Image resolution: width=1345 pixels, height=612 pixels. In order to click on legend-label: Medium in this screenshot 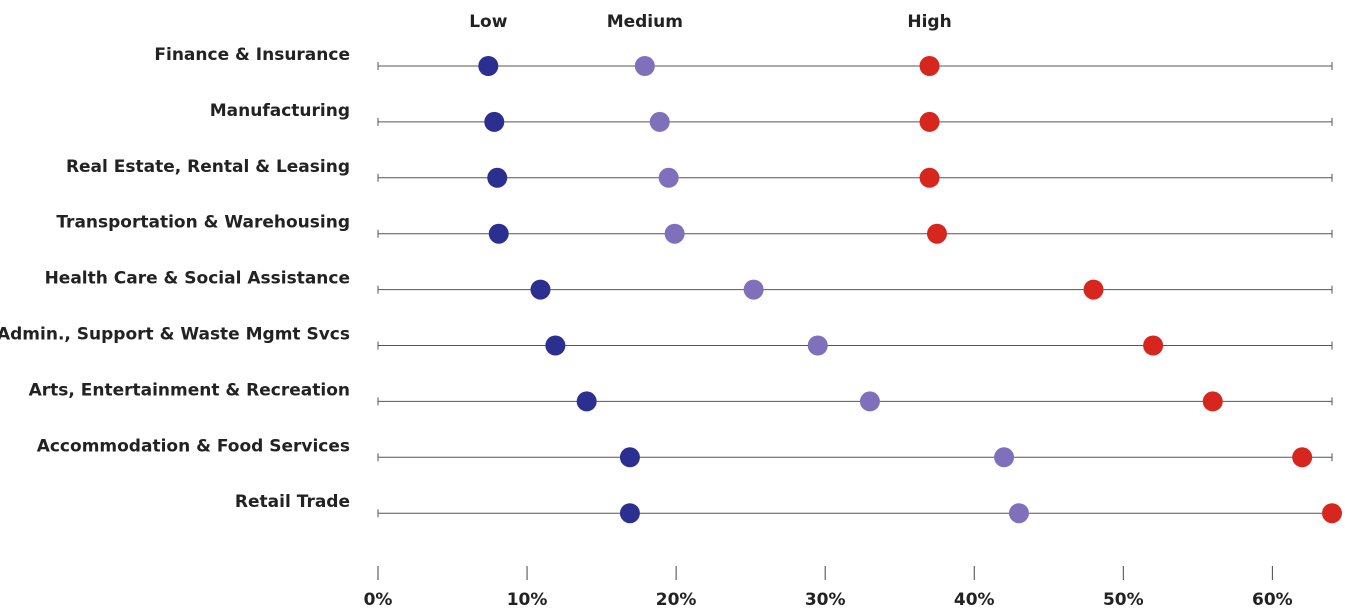, I will do `click(645, 22)`.